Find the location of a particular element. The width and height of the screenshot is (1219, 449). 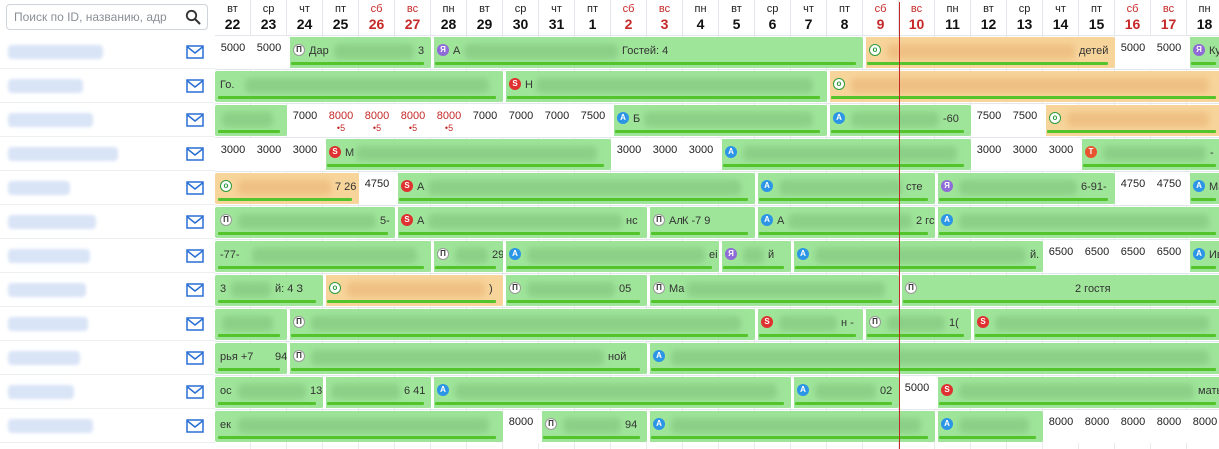

booking-block: П 05 is located at coordinates (575, 290).